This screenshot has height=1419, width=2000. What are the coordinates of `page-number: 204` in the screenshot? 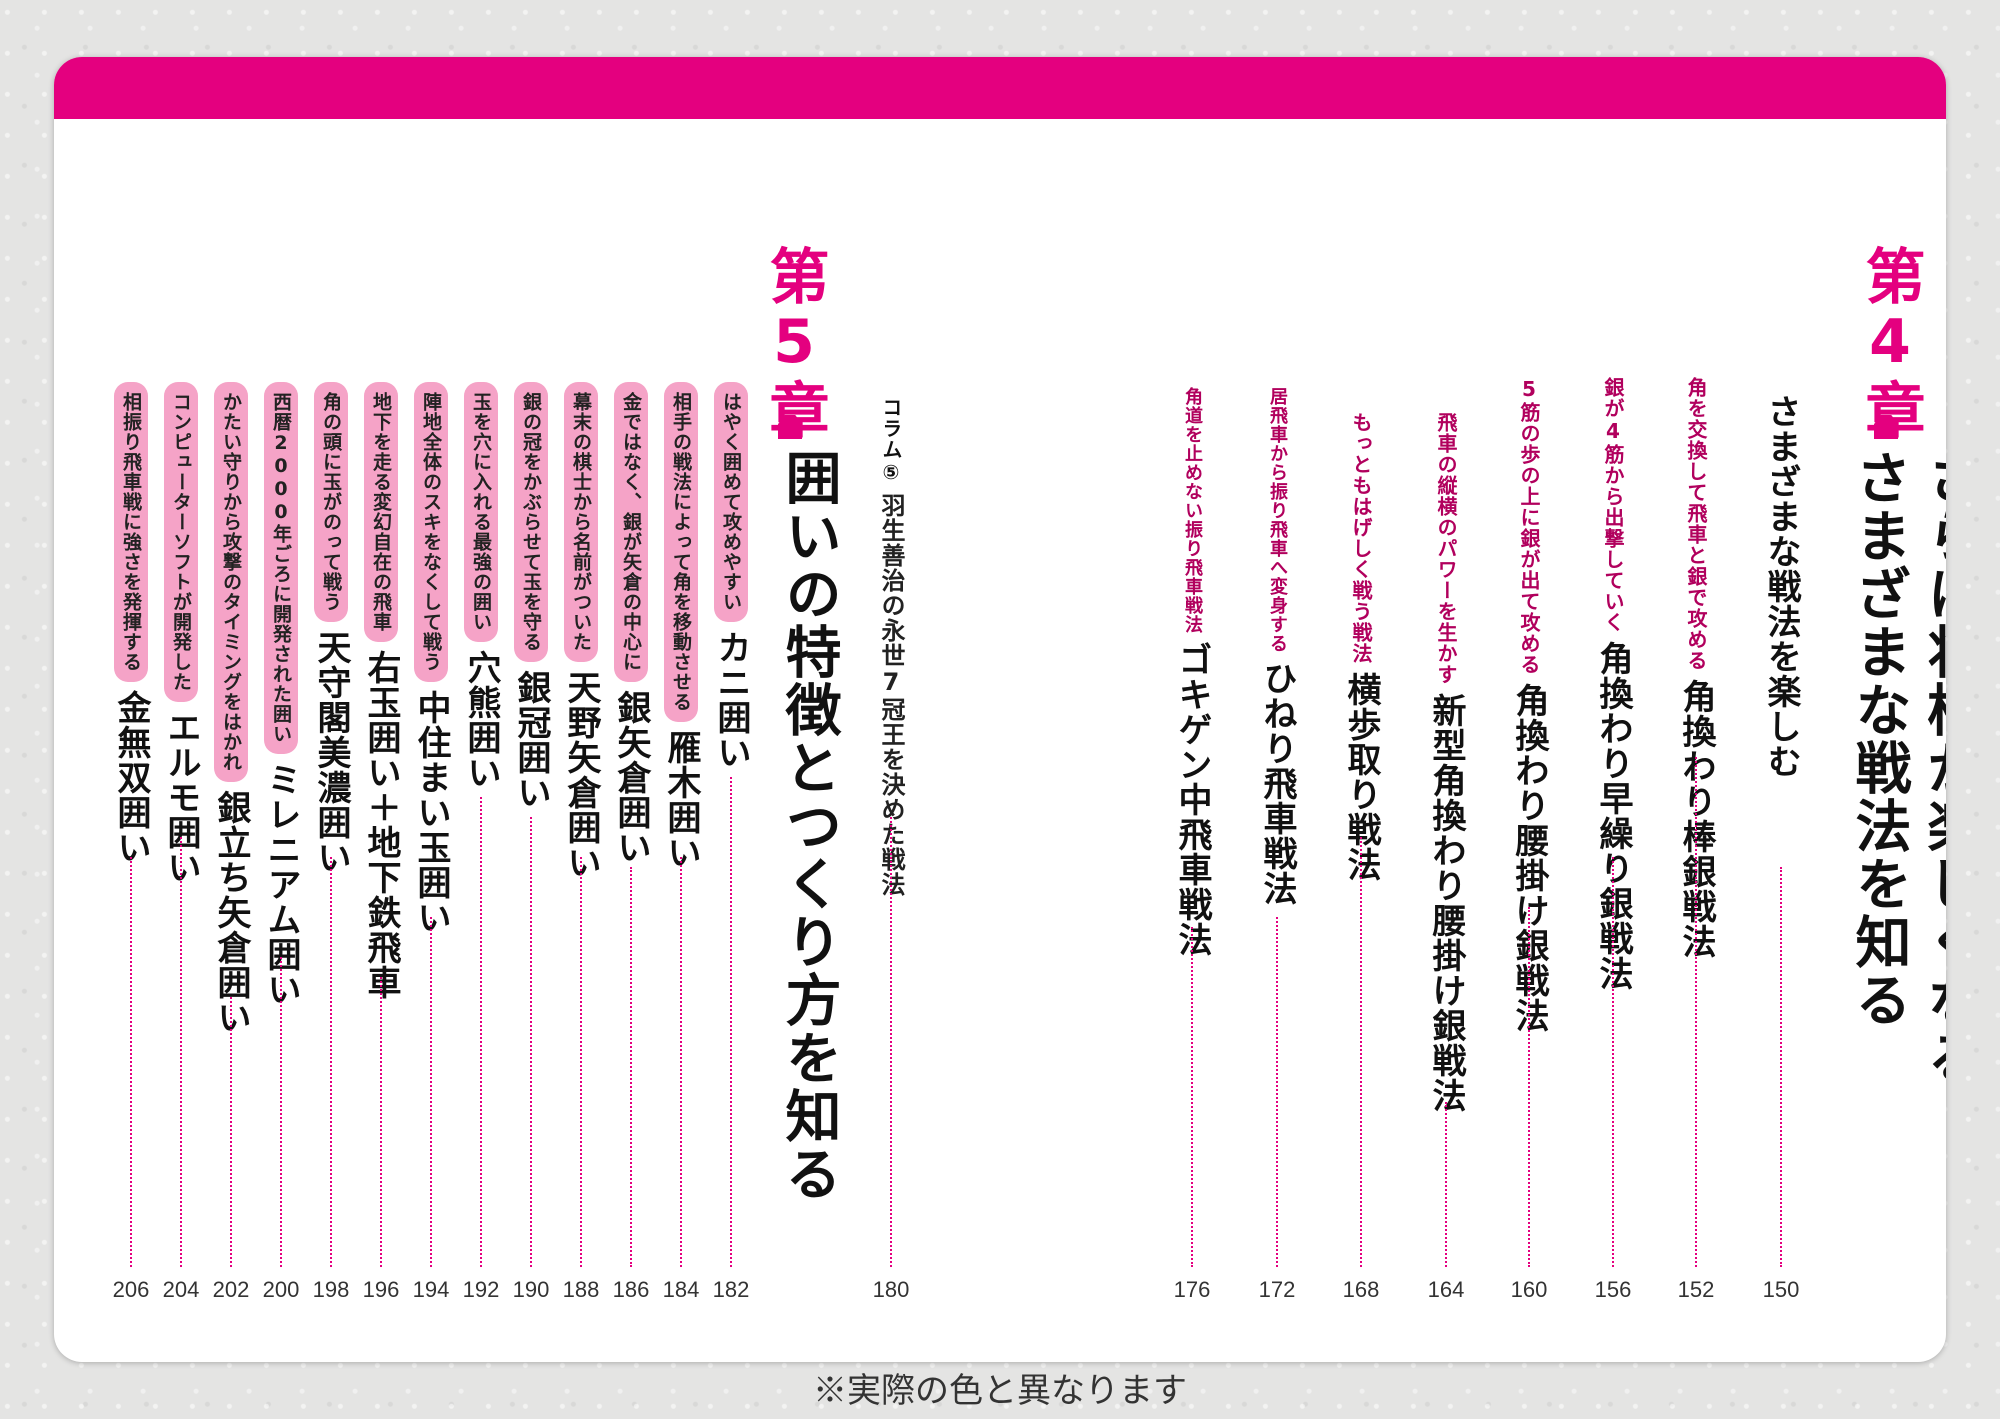 It's located at (181, 1289).